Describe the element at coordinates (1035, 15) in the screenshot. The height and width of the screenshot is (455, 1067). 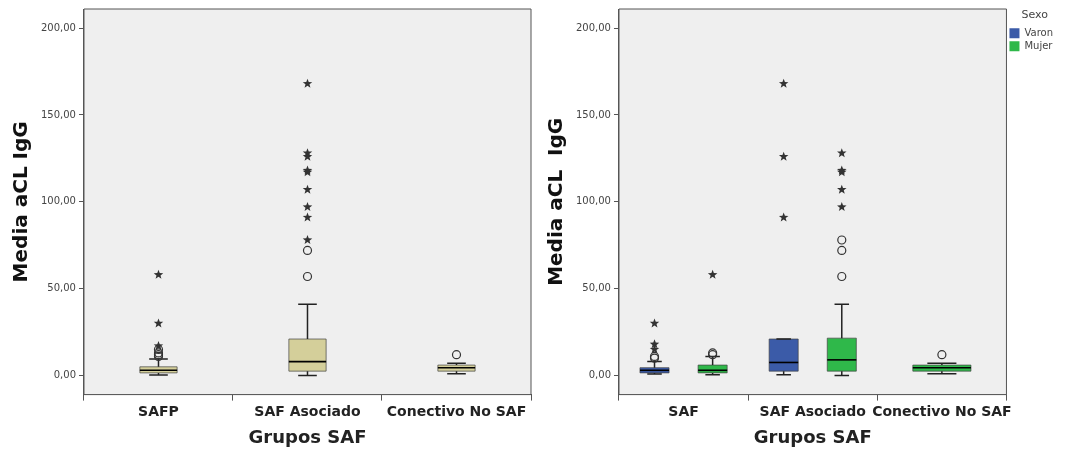
I see `legend-title: Sexo` at that location.